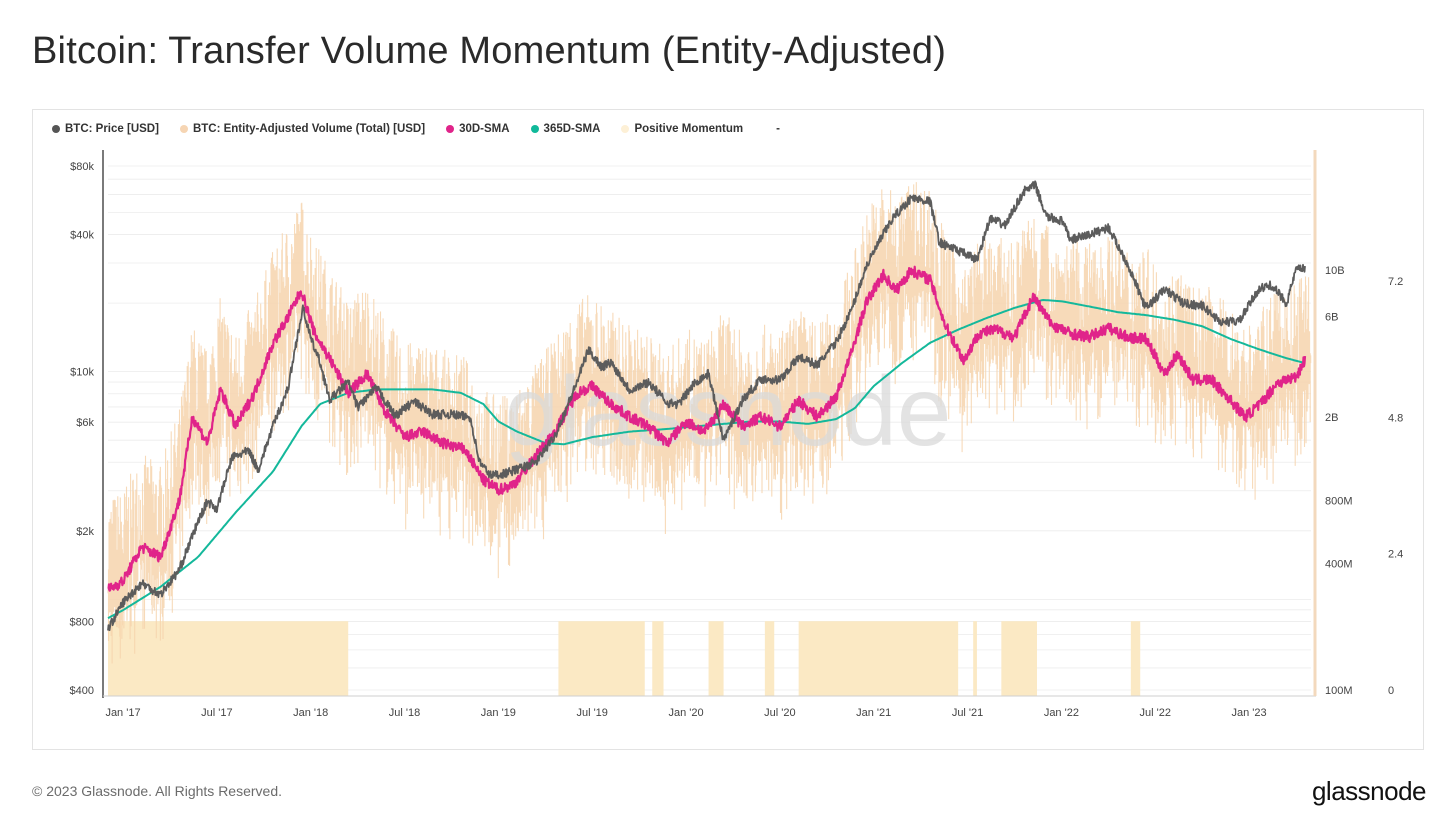 This screenshot has height=839, width=1456. Describe the element at coordinates (85, 532) in the screenshot. I see `y-left-tick-label: $2k` at that location.